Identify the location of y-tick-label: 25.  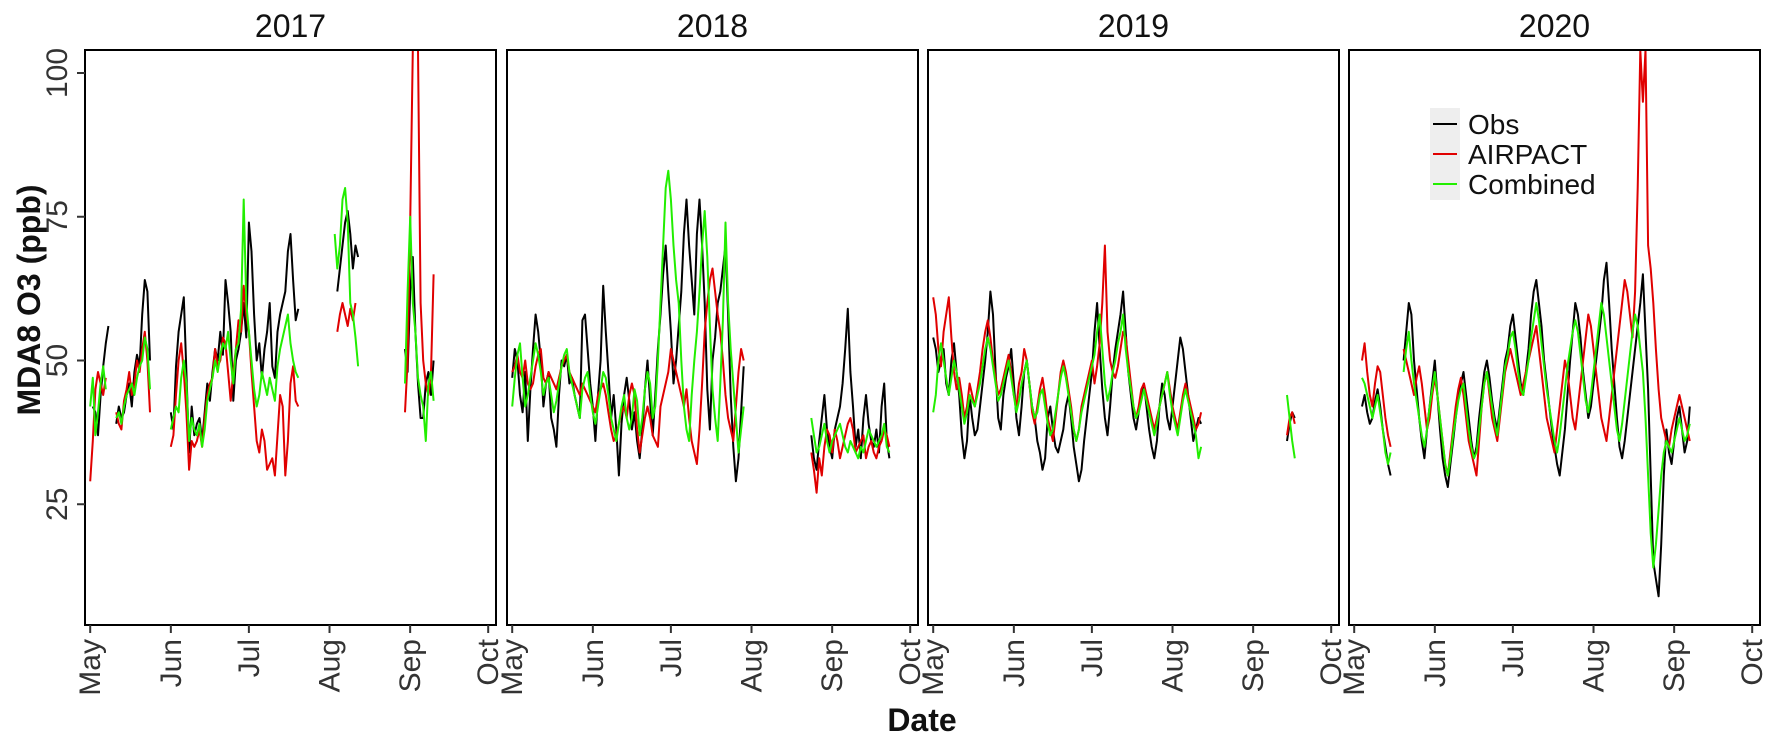
(57, 504).